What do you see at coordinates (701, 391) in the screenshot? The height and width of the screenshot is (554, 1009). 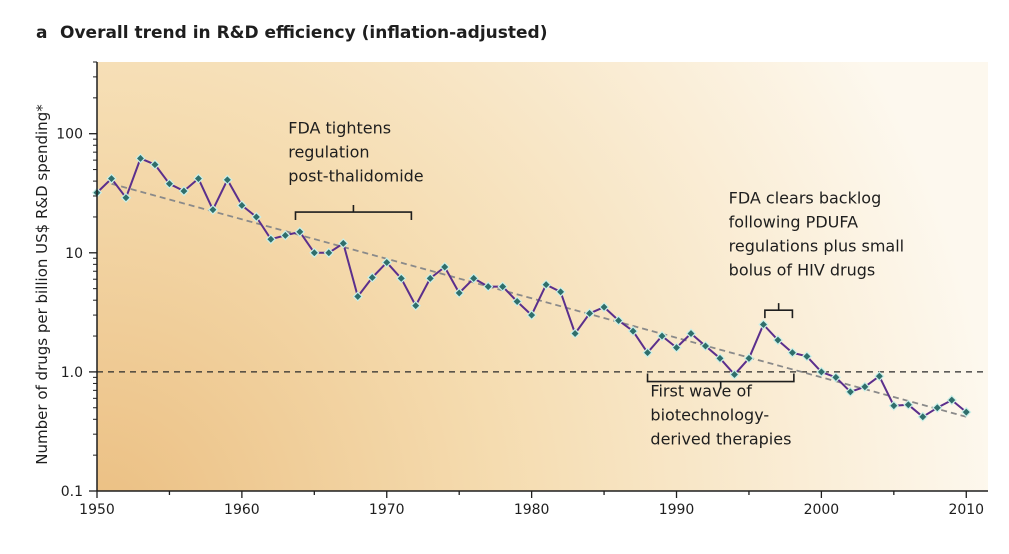 I see `annotation-text: First wave of` at bounding box center [701, 391].